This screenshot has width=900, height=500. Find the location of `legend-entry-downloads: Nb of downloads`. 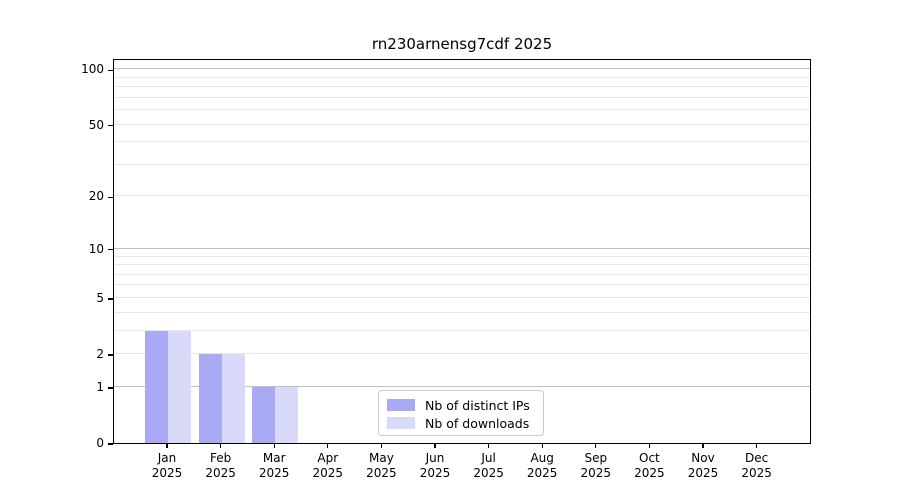

legend-entry-downloads: Nb of downloads is located at coordinates (461, 423).